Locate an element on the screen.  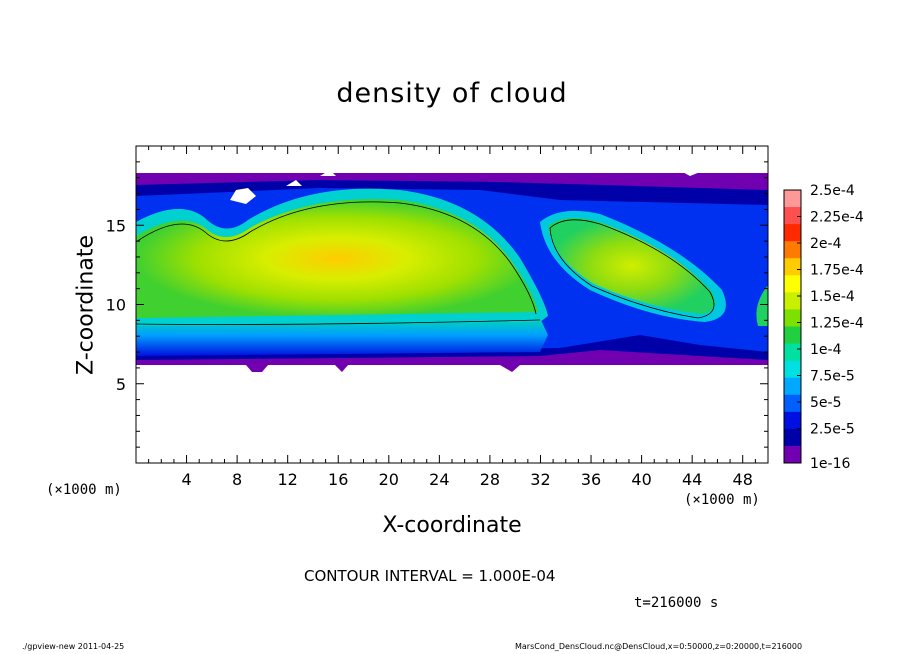
colorbar-label: 5e-5 is located at coordinates (825, 403).